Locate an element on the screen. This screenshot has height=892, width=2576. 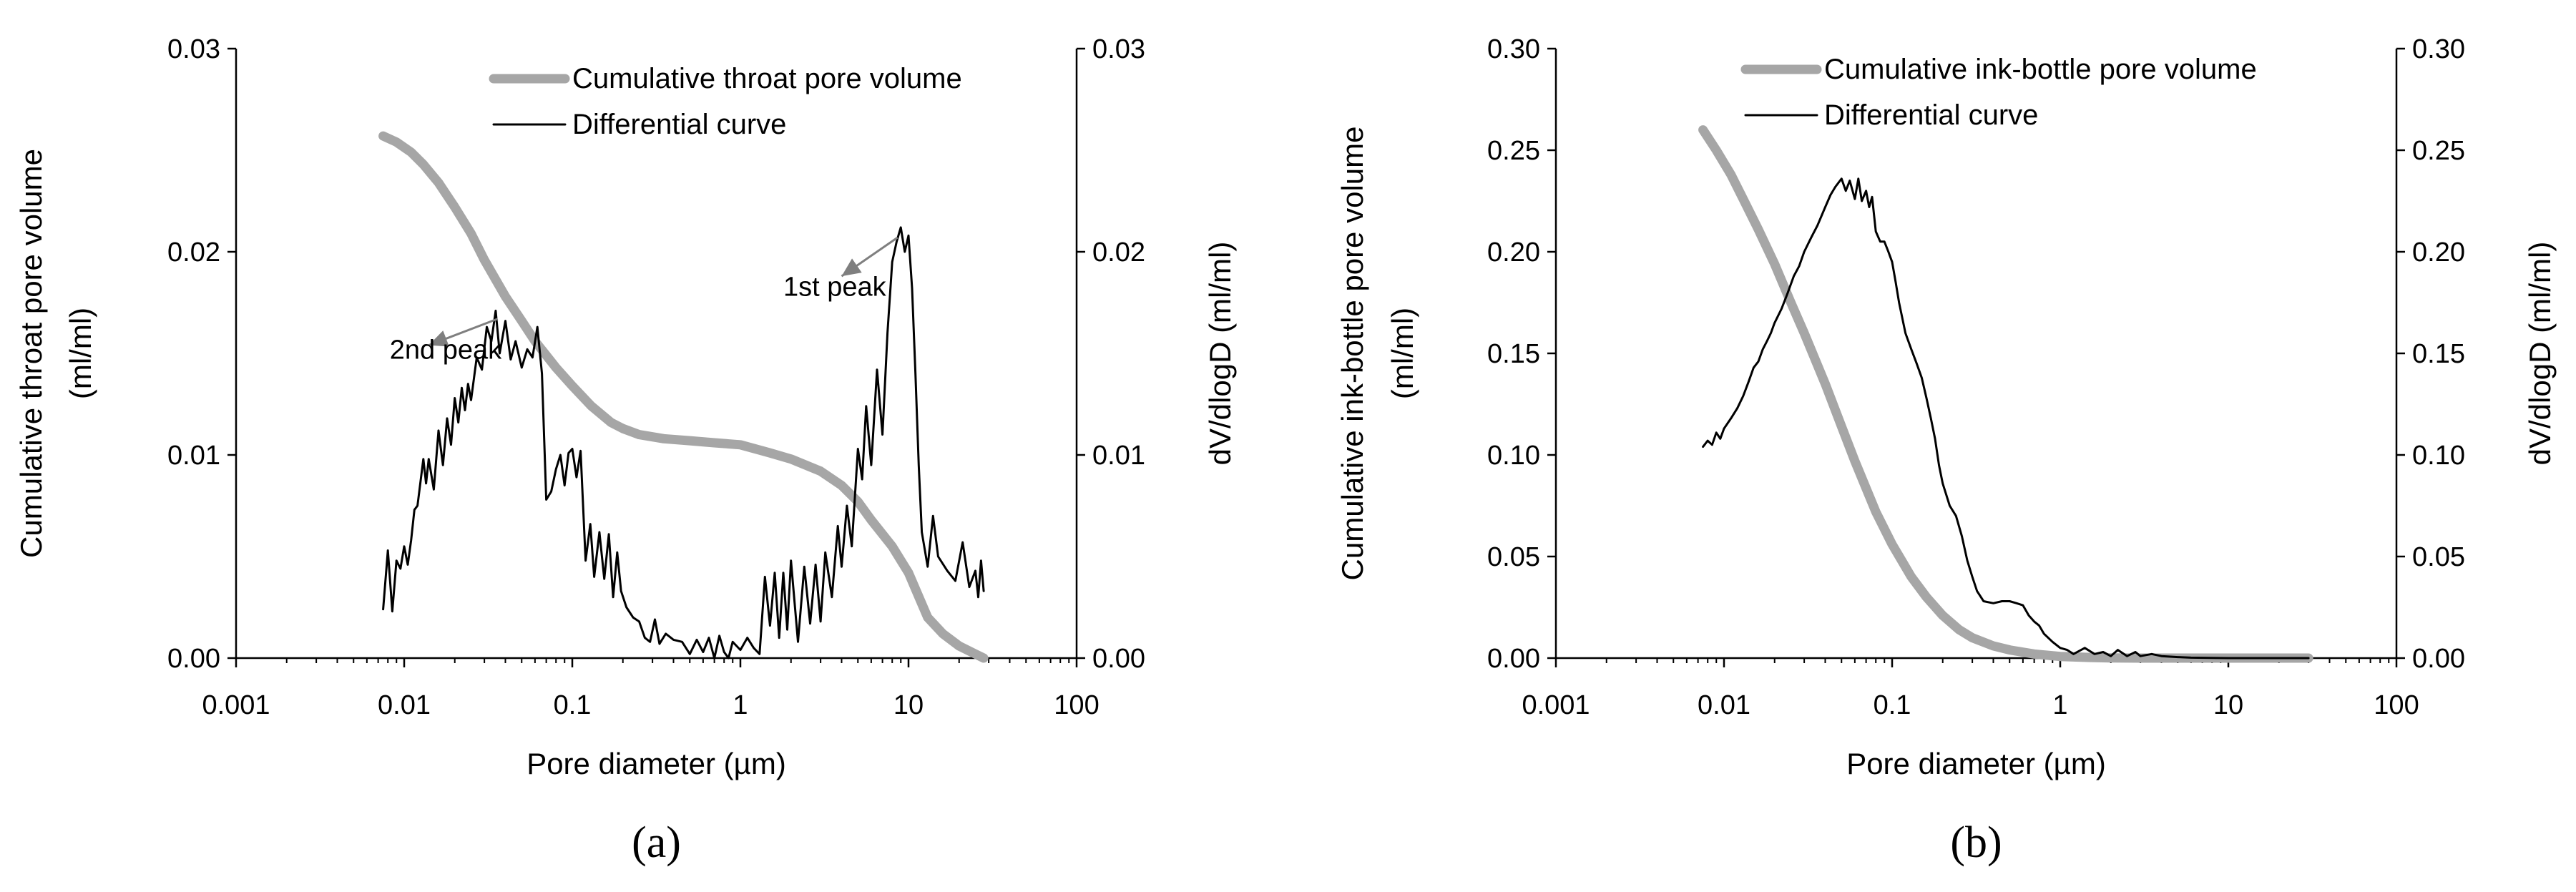
y-tick-label-left: 0.10 is located at coordinates (1513, 456).